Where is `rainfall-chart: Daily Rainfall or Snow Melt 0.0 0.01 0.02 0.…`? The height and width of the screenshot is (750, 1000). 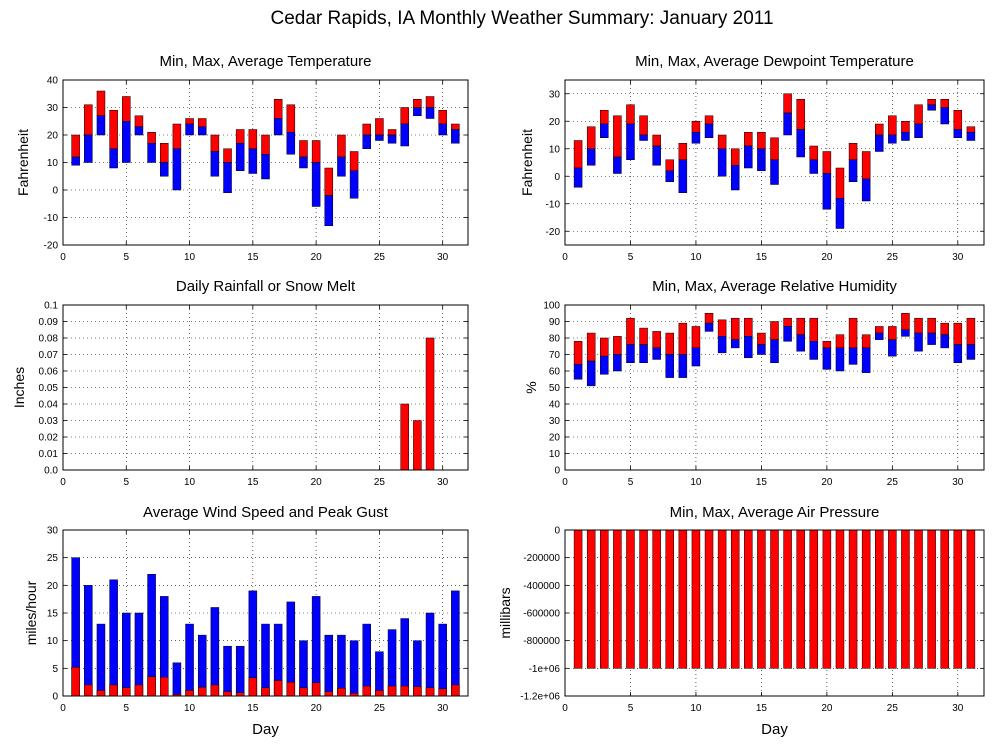
rainfall-chart: Daily Rainfall or Snow Melt 0.0 0.01 0.02 0.… is located at coordinates (240, 383).